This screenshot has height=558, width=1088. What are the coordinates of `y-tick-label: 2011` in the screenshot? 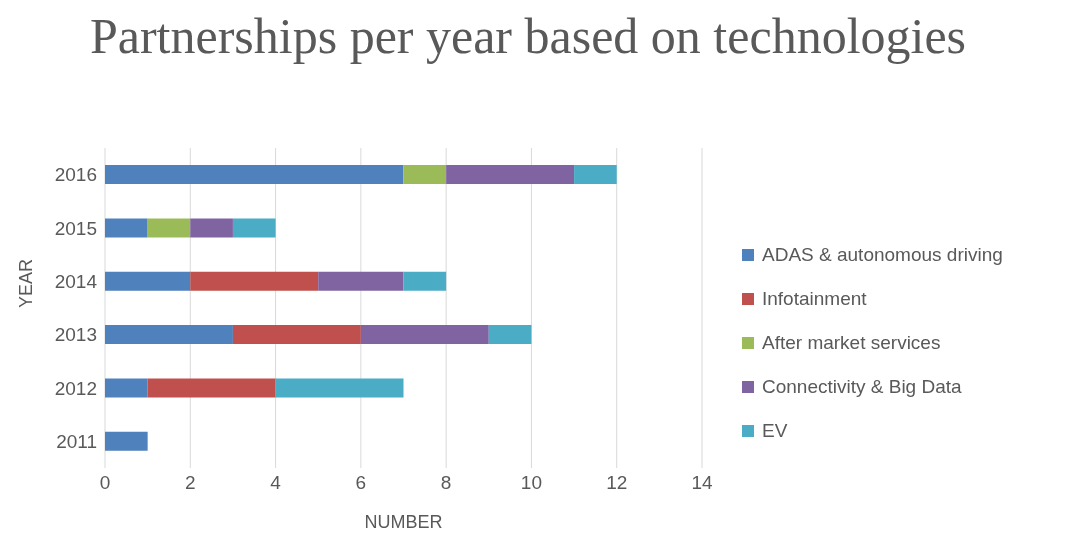 It's located at (76, 442).